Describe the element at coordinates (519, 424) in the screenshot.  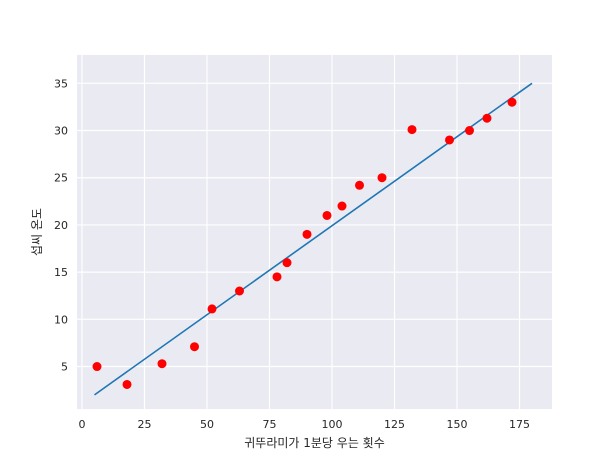
I see `x-tick-label: 175` at that location.